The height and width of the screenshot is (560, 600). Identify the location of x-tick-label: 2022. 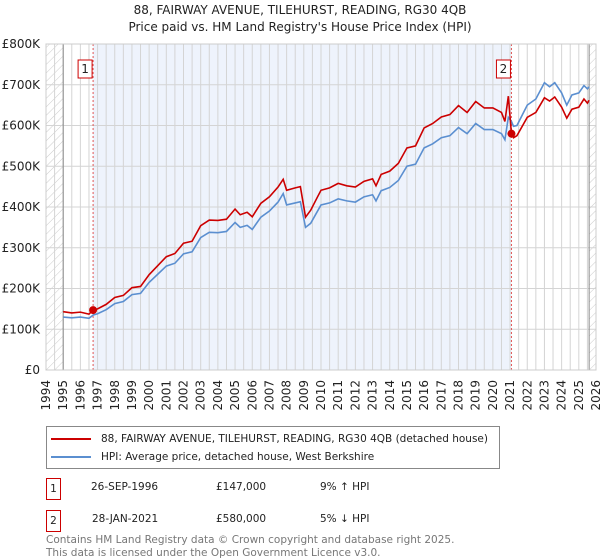
(527, 395).